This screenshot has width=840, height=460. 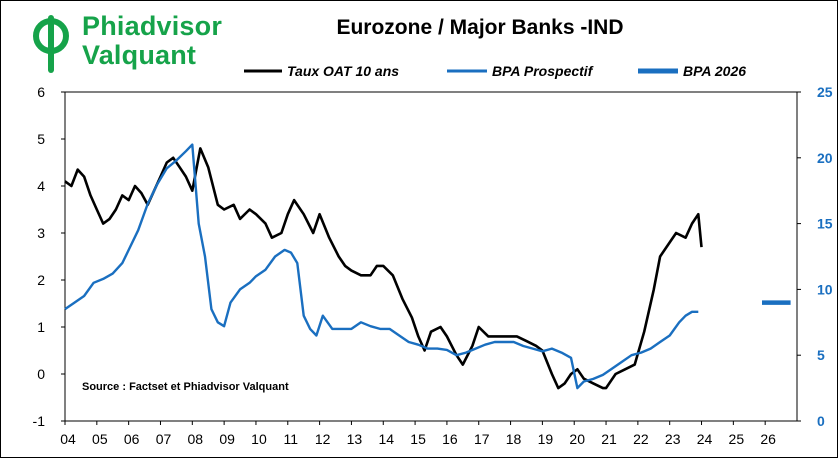 I want to click on brand-logo: Phiadvisor Valquant, so click(x=135, y=43).